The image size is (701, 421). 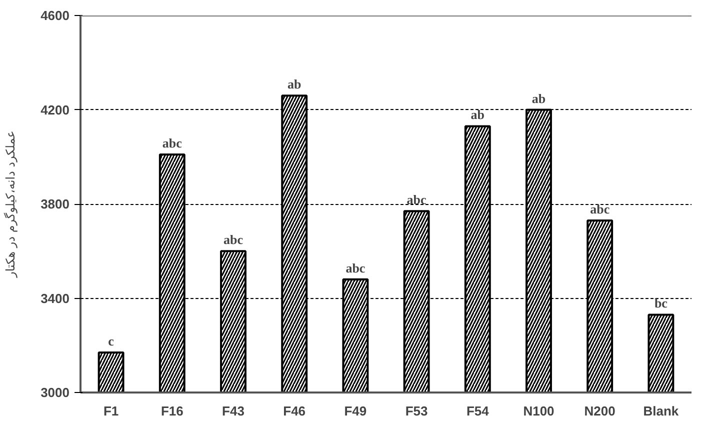 What do you see at coordinates (55, 110) in the screenshot?
I see `y-tick-label: 4200` at bounding box center [55, 110].